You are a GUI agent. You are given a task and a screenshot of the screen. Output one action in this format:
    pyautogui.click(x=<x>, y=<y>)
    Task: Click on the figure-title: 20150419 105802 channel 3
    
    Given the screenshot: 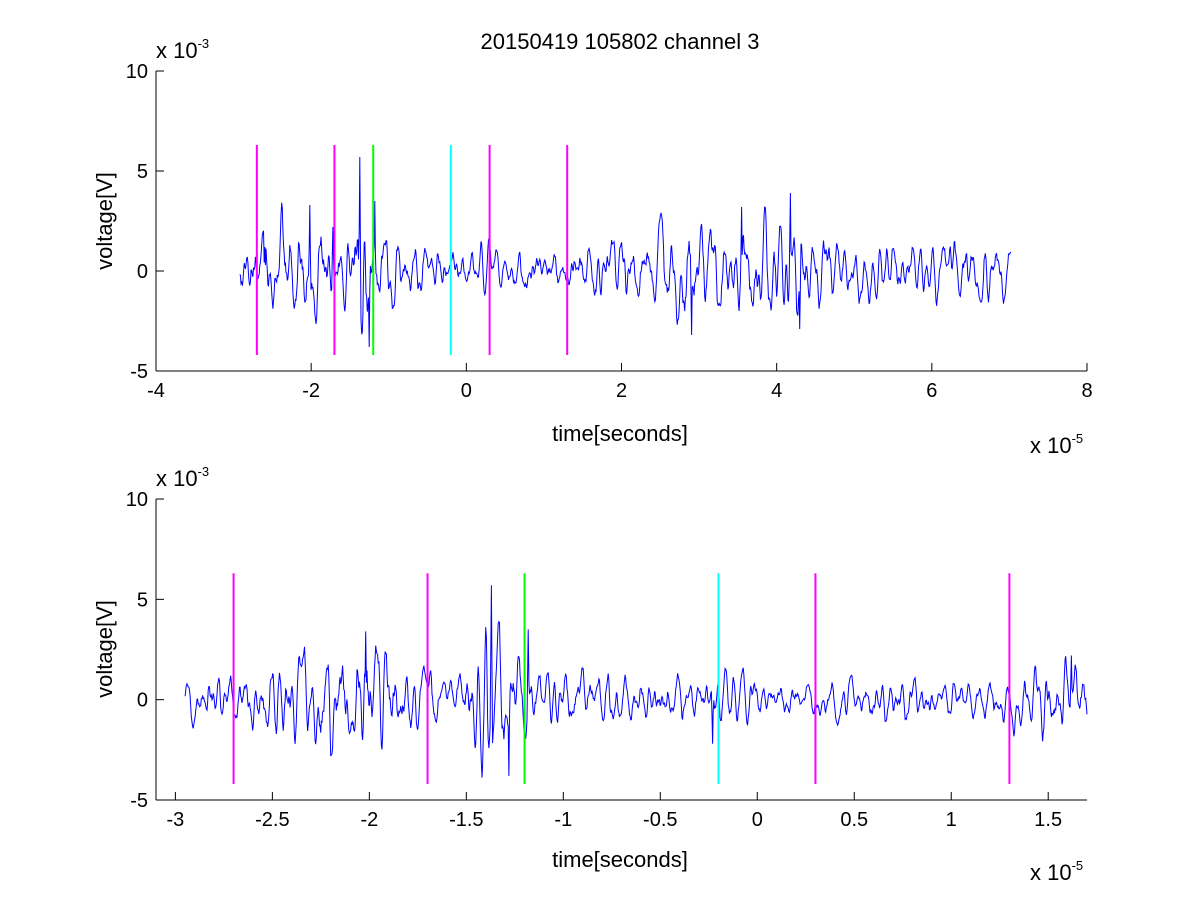 What is the action you would take?
    pyautogui.click(x=620, y=41)
    